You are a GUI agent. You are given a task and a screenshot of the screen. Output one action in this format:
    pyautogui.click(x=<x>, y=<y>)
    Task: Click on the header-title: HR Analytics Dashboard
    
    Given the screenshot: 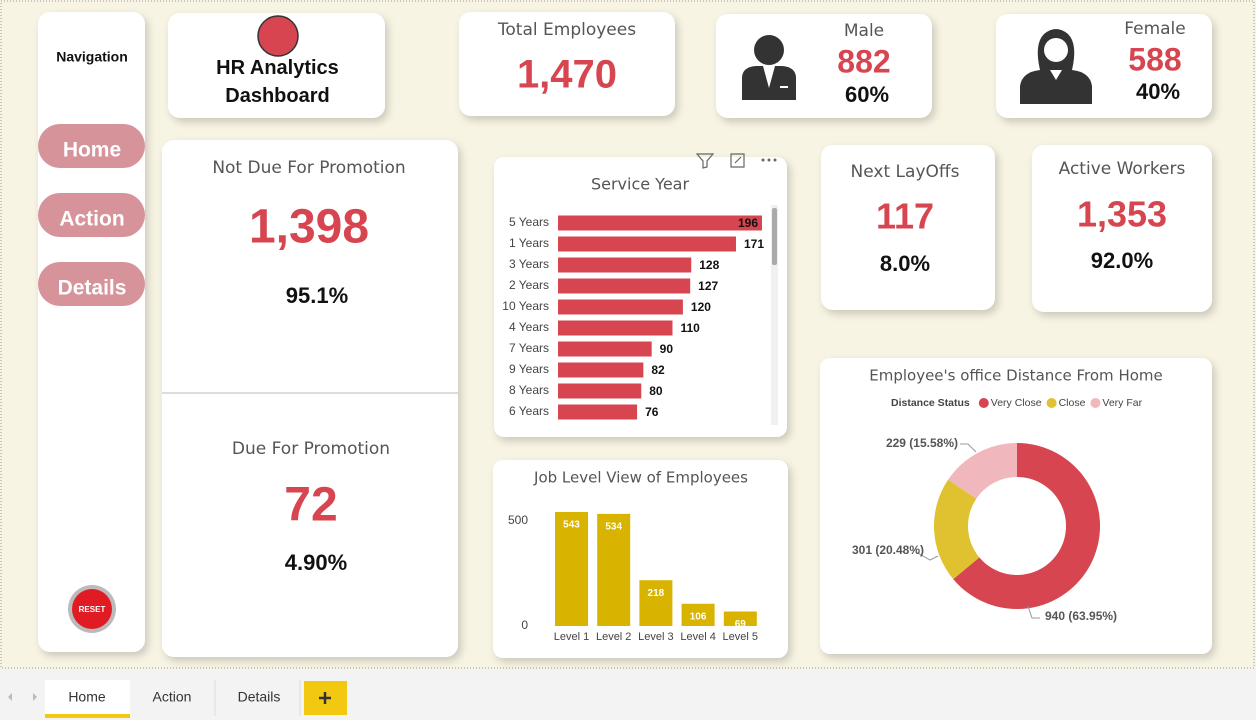 What is the action you would take?
    pyautogui.click(x=277, y=82)
    